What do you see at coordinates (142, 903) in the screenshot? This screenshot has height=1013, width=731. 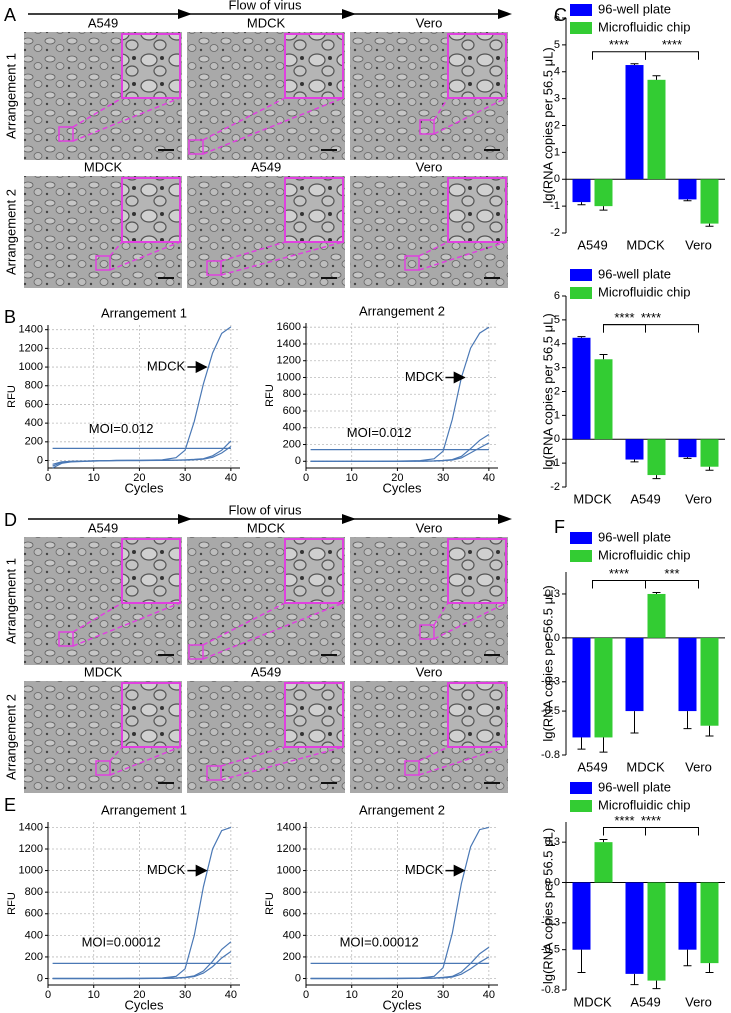 I see `amplification-curve` at bounding box center [142, 903].